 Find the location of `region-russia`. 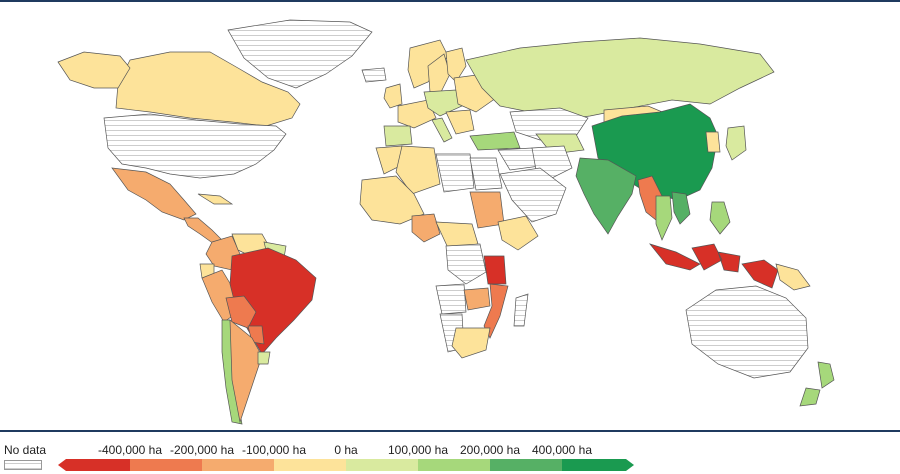

region-russia is located at coordinates (620, 79).